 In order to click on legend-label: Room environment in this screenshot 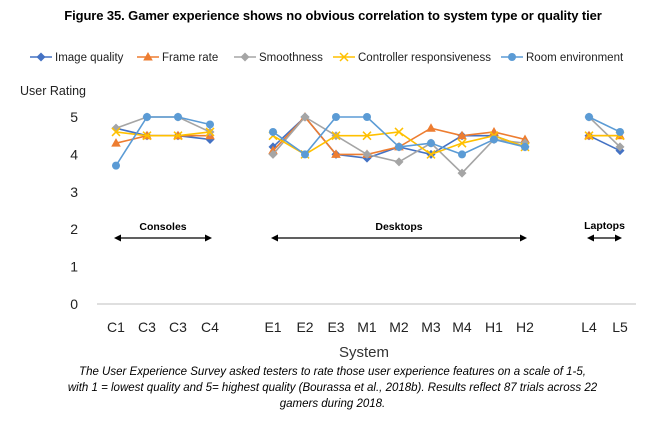, I will do `click(575, 58)`.